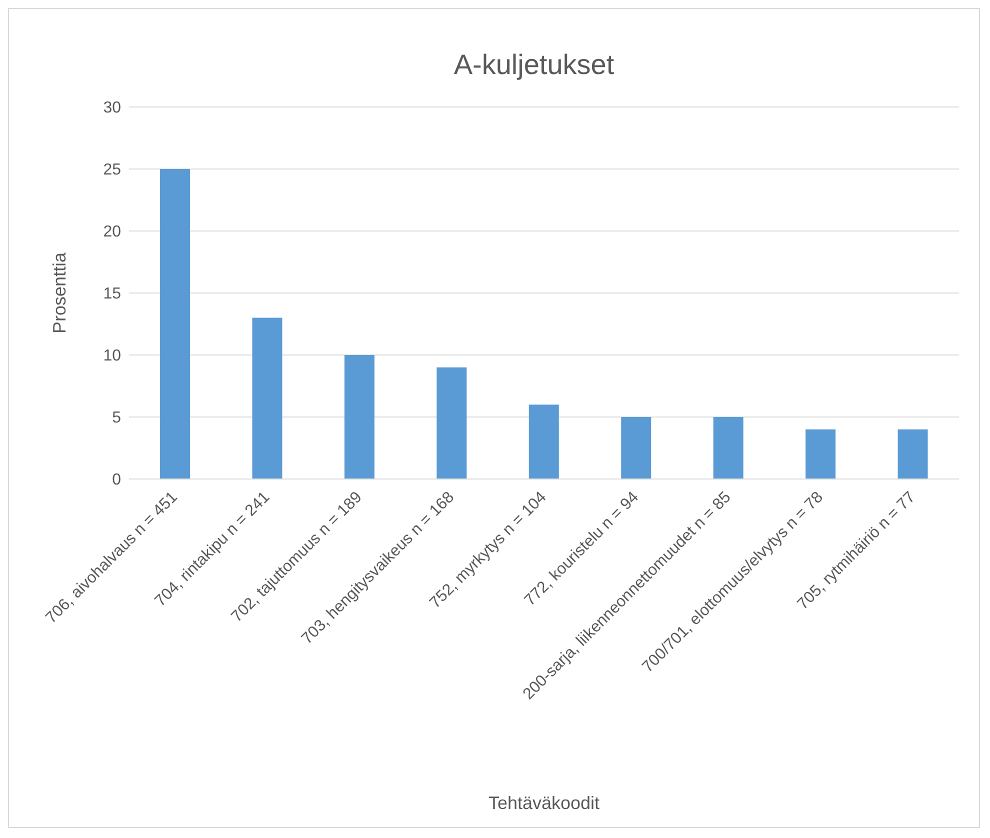 This screenshot has height=838, width=990. I want to click on y-tick-label: 30, so click(112, 108).